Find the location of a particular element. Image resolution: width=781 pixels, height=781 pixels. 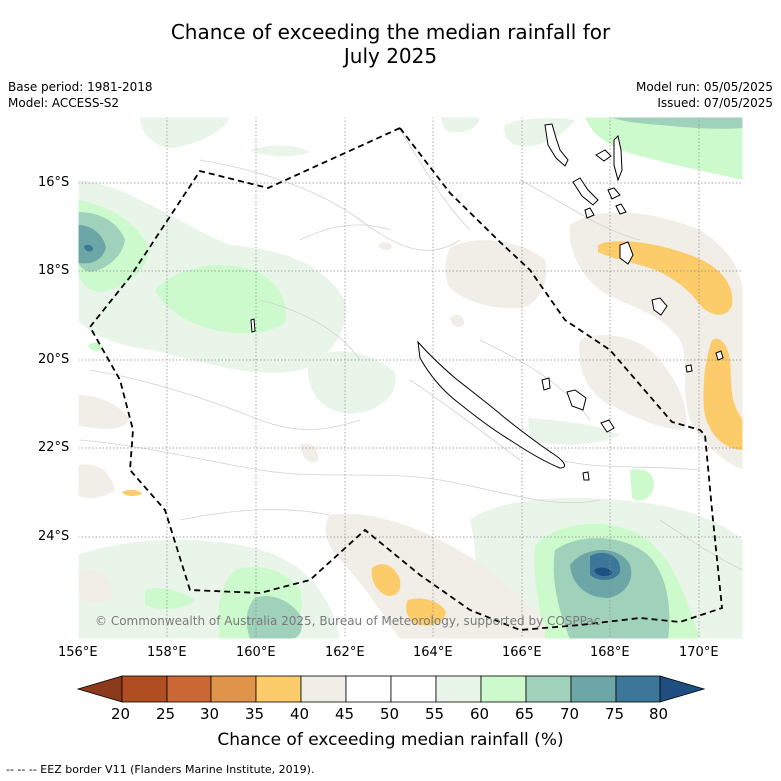

colorbar-tick-80: 80 is located at coordinates (659, 714).